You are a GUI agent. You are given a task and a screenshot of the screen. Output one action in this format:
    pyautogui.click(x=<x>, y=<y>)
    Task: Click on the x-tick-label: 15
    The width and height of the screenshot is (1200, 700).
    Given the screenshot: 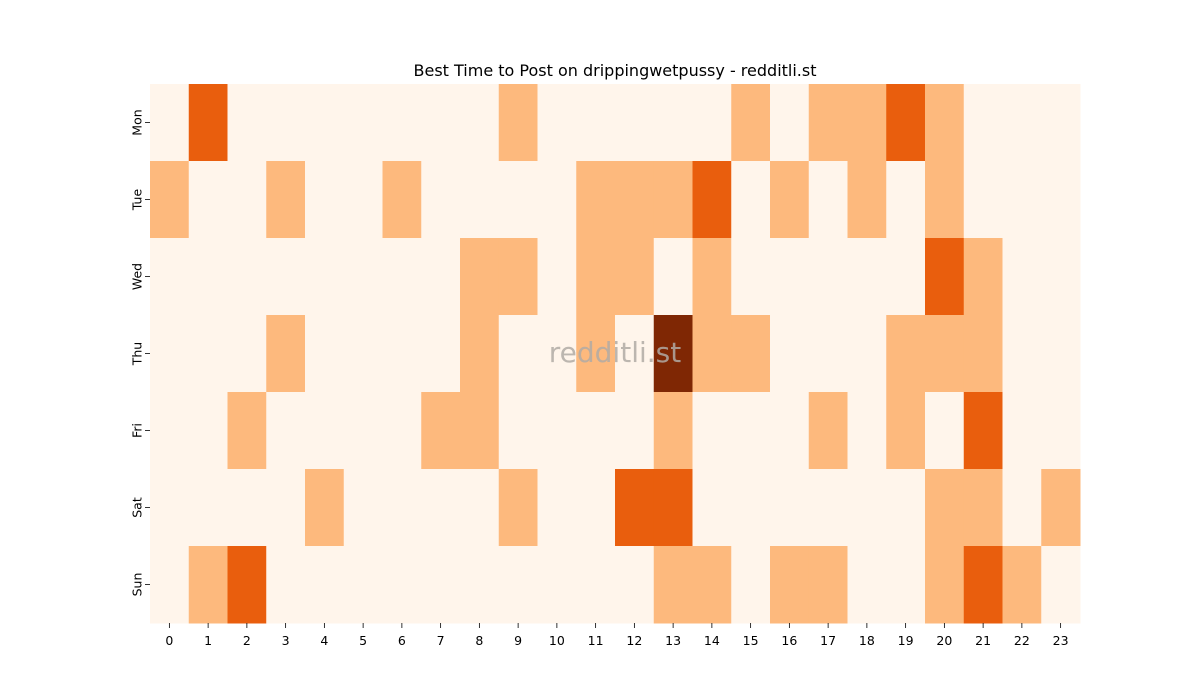 What is the action you would take?
    pyautogui.click(x=751, y=640)
    